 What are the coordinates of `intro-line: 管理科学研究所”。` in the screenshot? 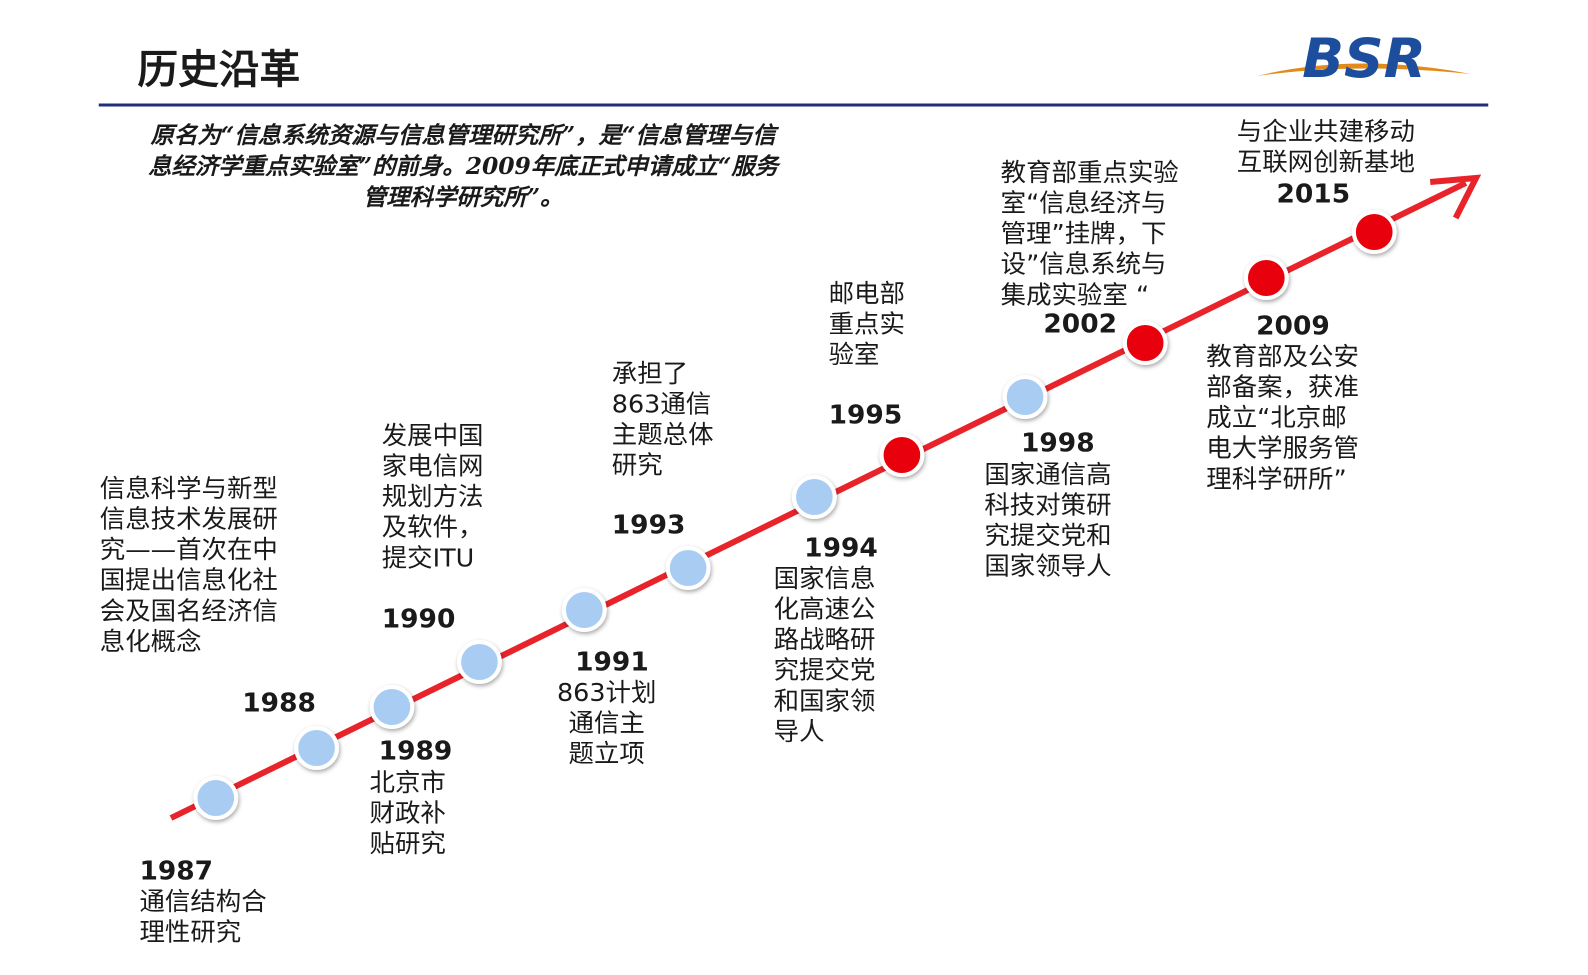 It's located at (463, 197).